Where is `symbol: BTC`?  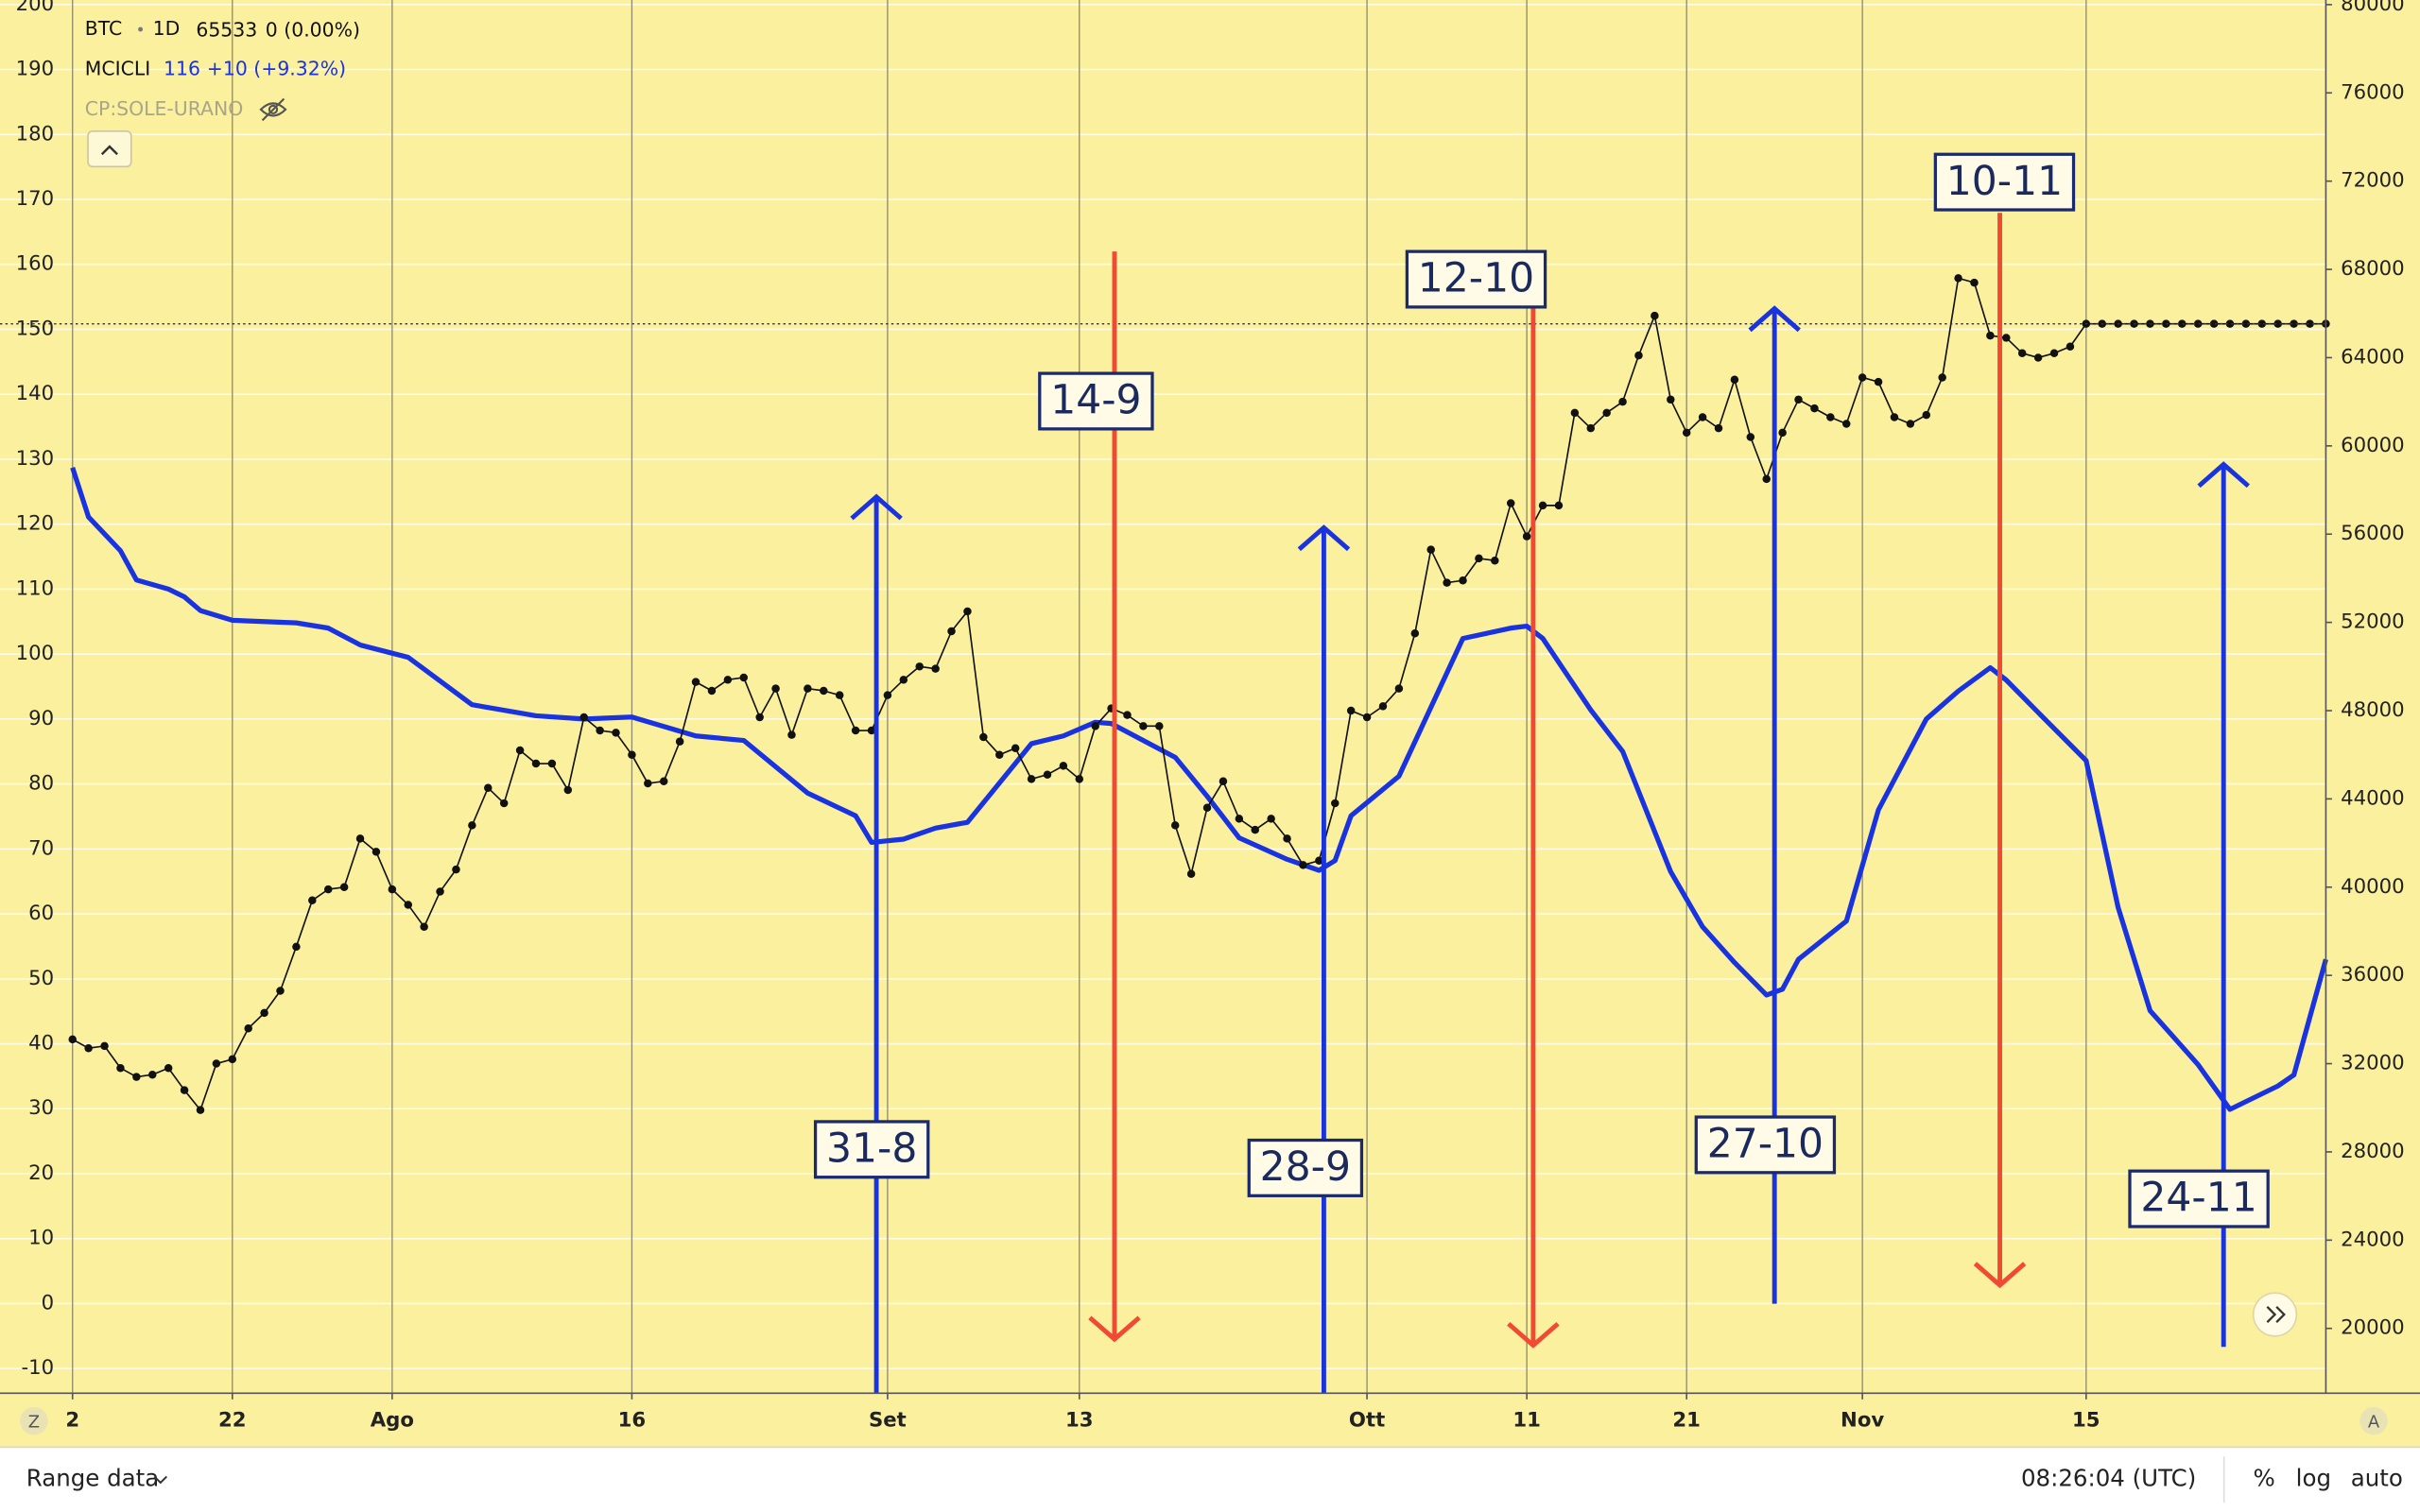 symbol: BTC is located at coordinates (104, 28).